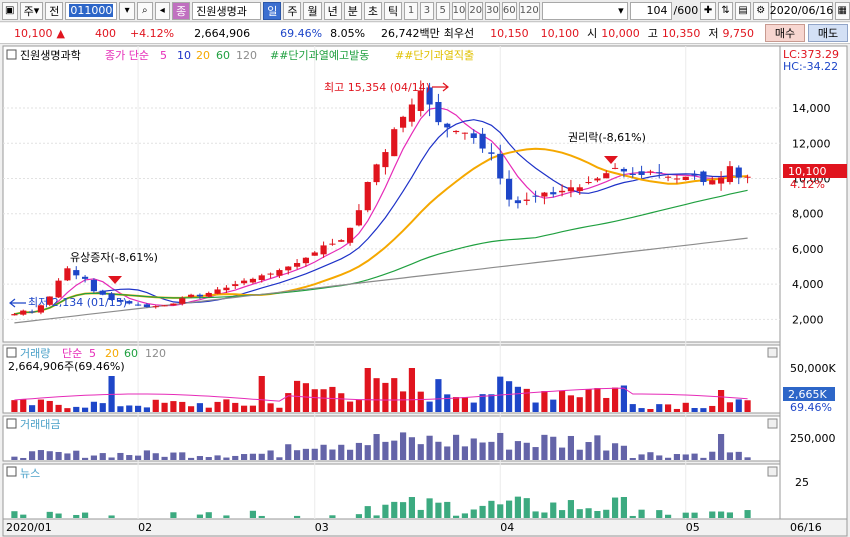  What do you see at coordinates (725, 10) in the screenshot?
I see `toggle-icon: ⇅` at bounding box center [725, 10].